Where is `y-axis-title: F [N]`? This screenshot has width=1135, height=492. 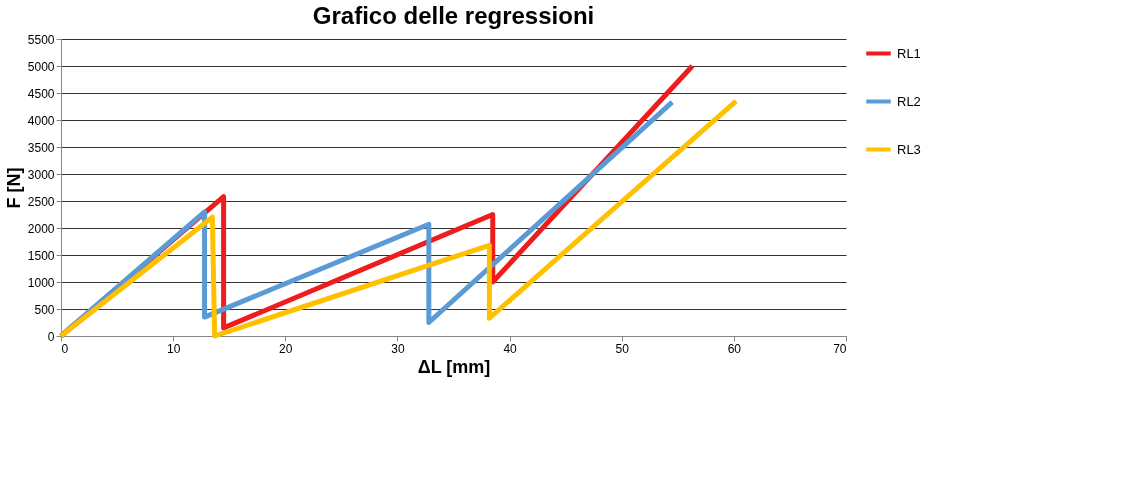
y-axis-title: F [N] is located at coordinates (13, 188).